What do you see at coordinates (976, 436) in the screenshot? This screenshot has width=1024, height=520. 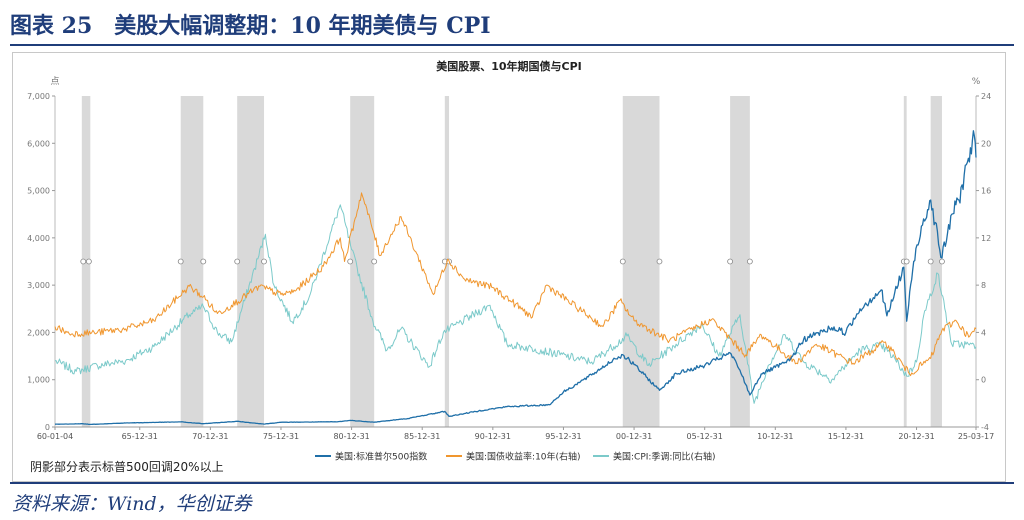 I see `x-tick-label: 25-03-17` at bounding box center [976, 436].